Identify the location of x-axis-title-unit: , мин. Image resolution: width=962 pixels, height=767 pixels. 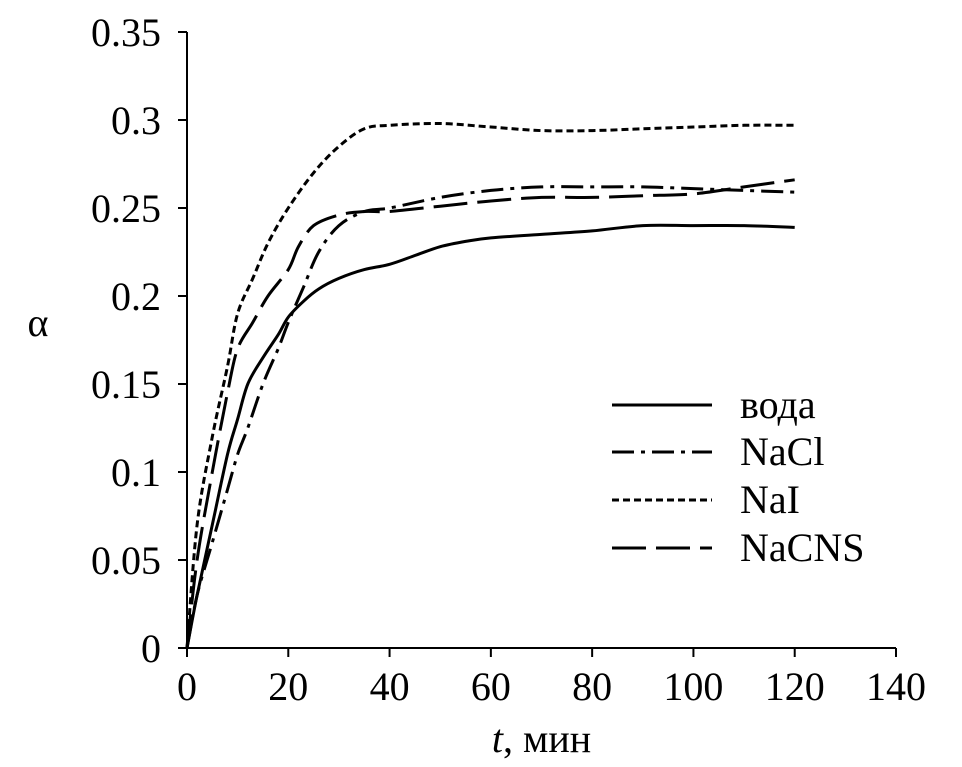
(547, 738).